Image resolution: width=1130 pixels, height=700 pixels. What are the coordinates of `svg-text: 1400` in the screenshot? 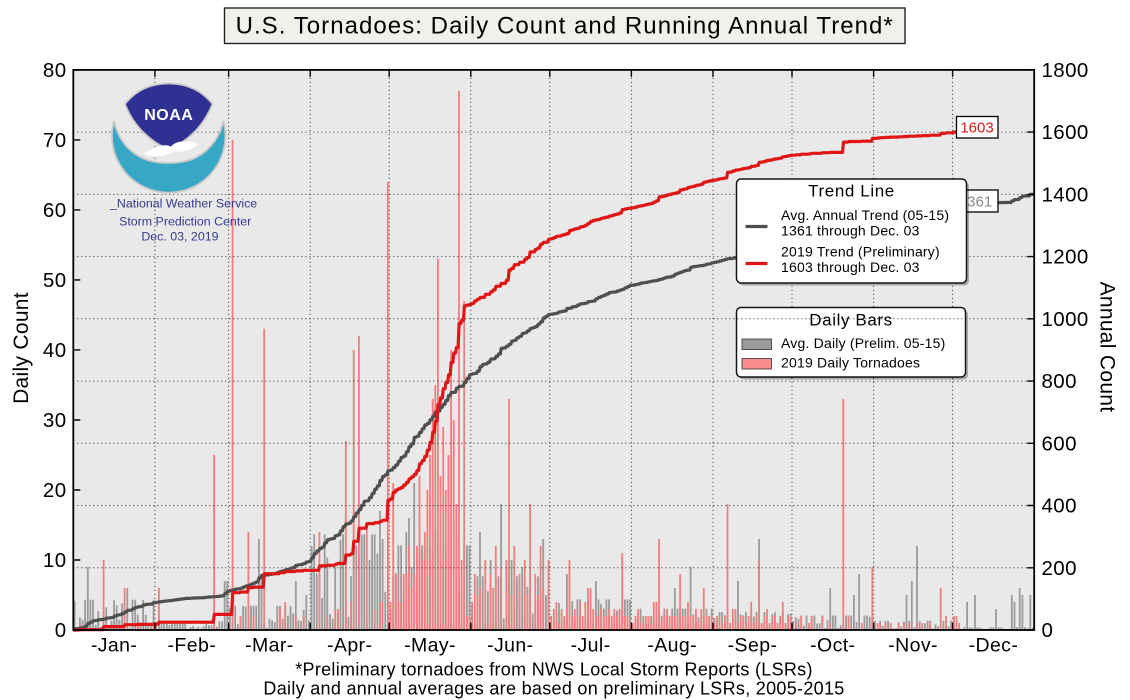 It's located at (1065, 194).